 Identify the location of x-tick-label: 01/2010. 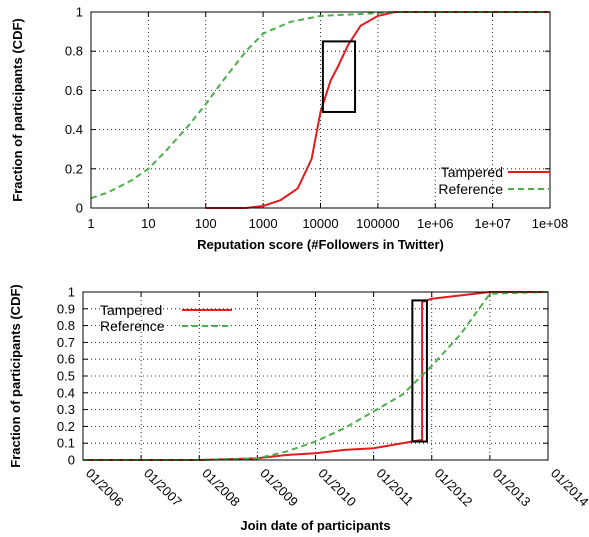
(337, 488).